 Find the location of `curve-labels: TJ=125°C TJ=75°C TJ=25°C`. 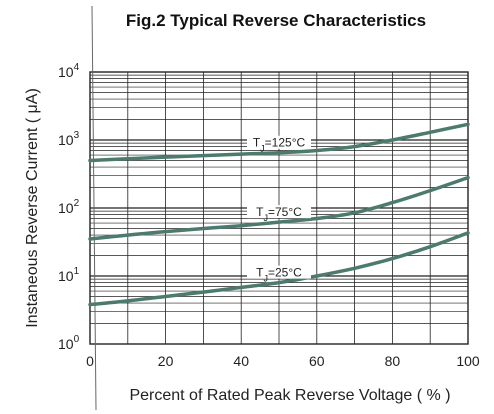

curve-labels: TJ=125°C TJ=75°C TJ=25°C is located at coordinates (279, 209).